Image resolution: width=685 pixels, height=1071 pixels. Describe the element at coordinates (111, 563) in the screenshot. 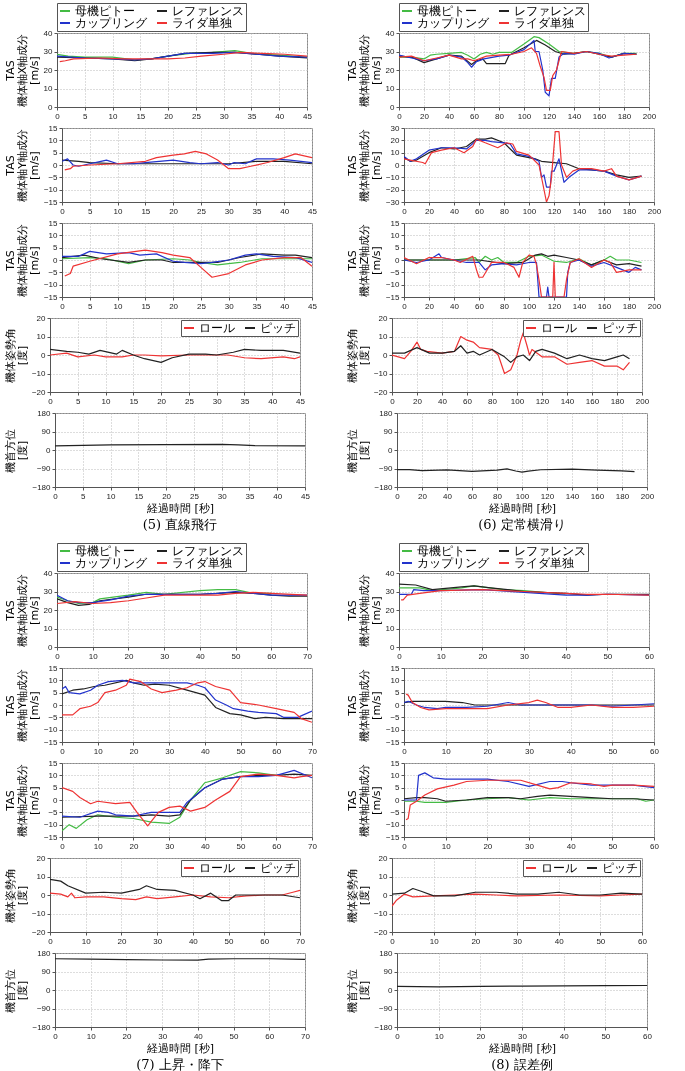

I see `legend-label: カップリング` at that location.